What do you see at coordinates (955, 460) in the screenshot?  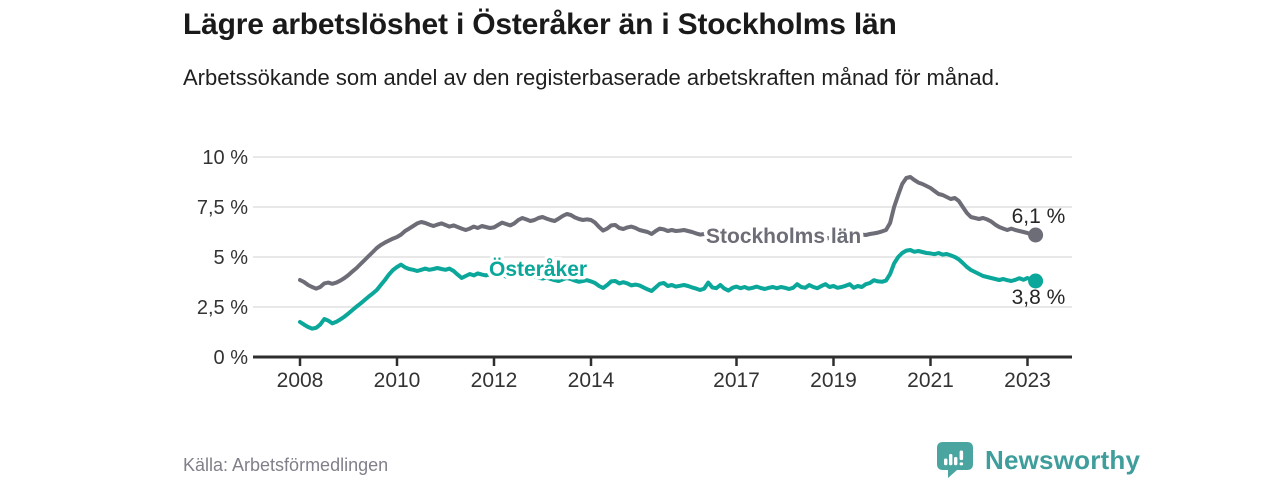 I see `newsworthy-icon` at bounding box center [955, 460].